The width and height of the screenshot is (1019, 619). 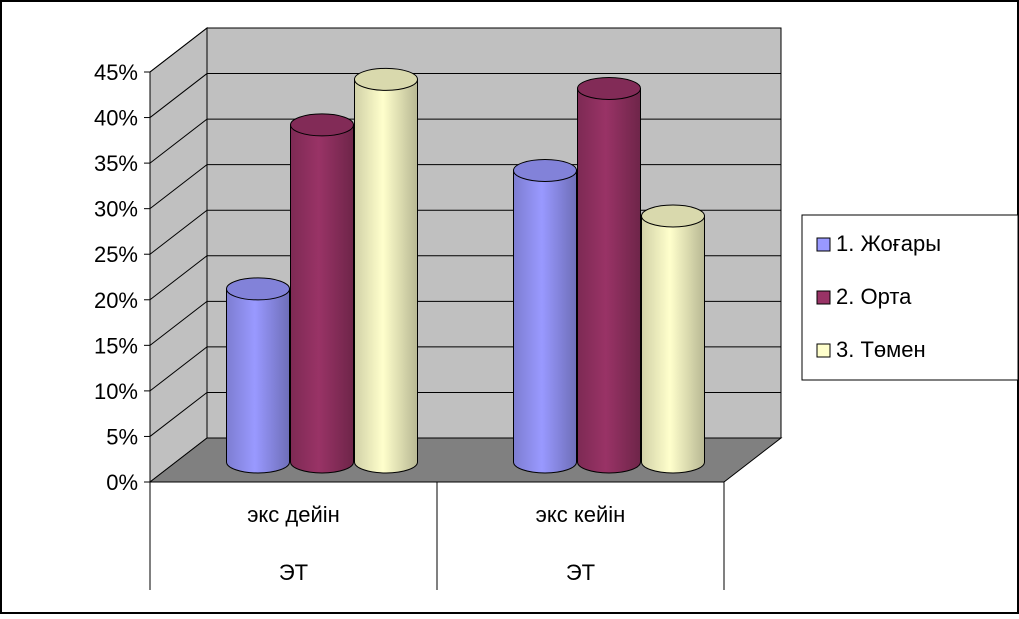 What do you see at coordinates (116, 391) in the screenshot?
I see `y-tick-label: 10%` at bounding box center [116, 391].